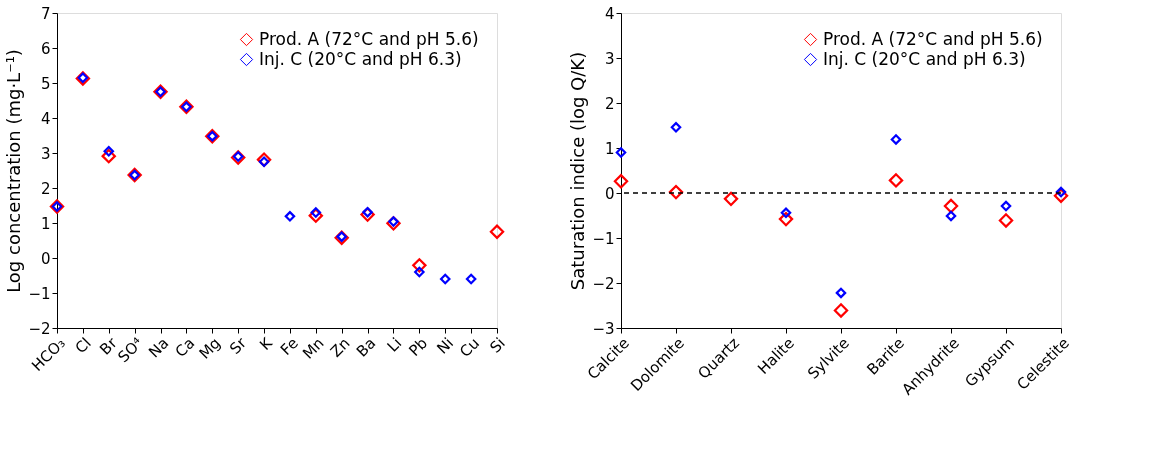 This screenshot has width=1171, height=457. I want to click on x-tick-label: Li, so click(394, 345).